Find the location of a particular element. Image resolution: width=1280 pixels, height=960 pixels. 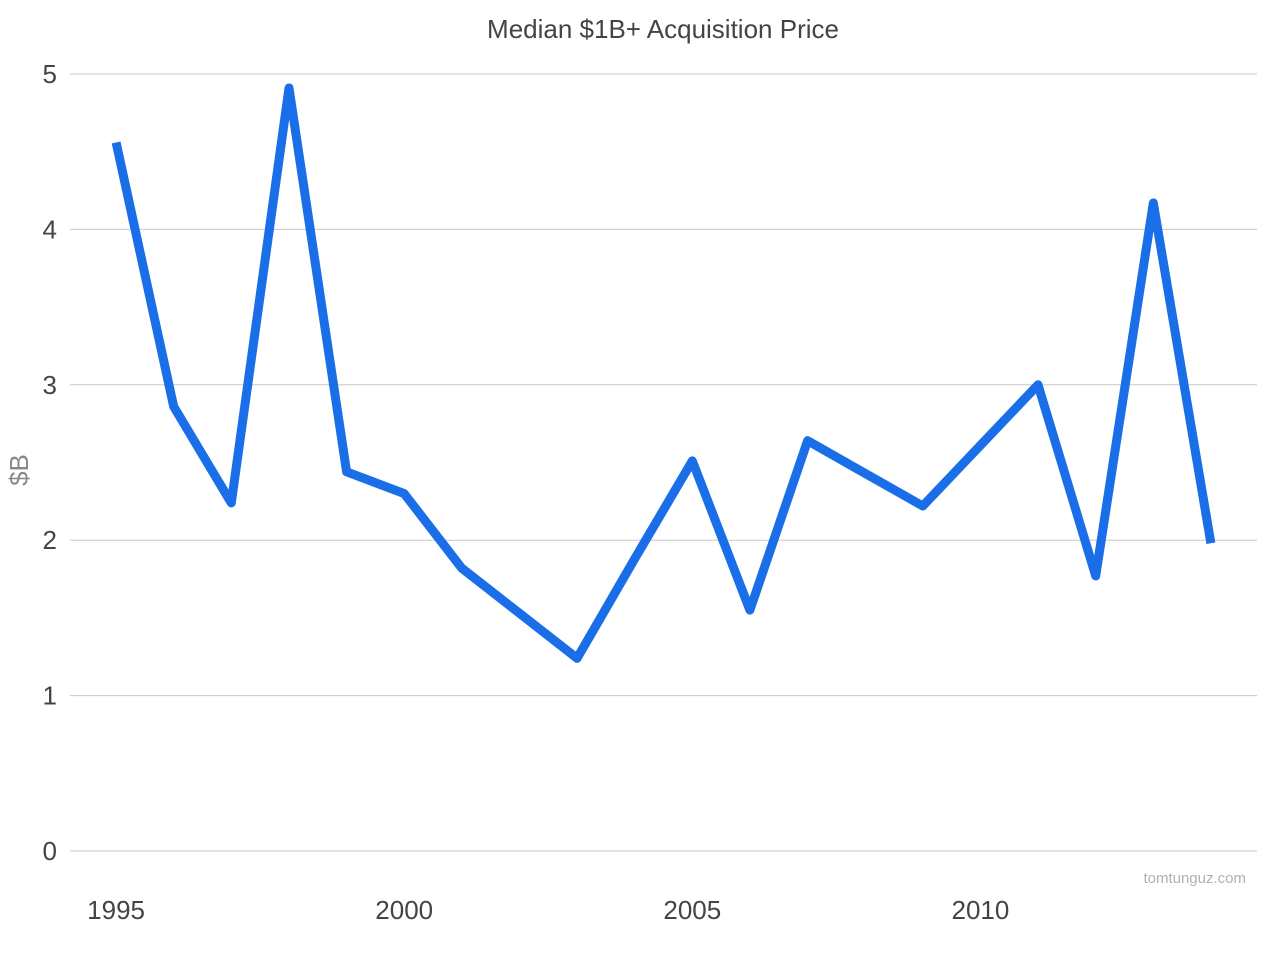

y-tick-label: 3 is located at coordinates (50, 385).